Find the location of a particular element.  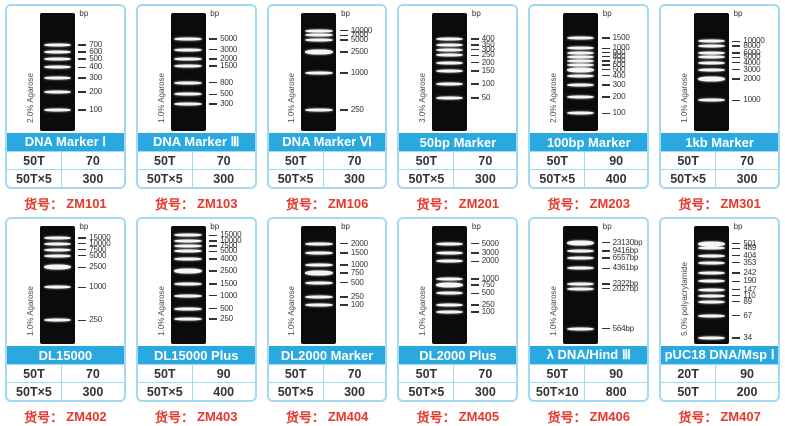

product-title: DL15000 is located at coordinates (65, 355).